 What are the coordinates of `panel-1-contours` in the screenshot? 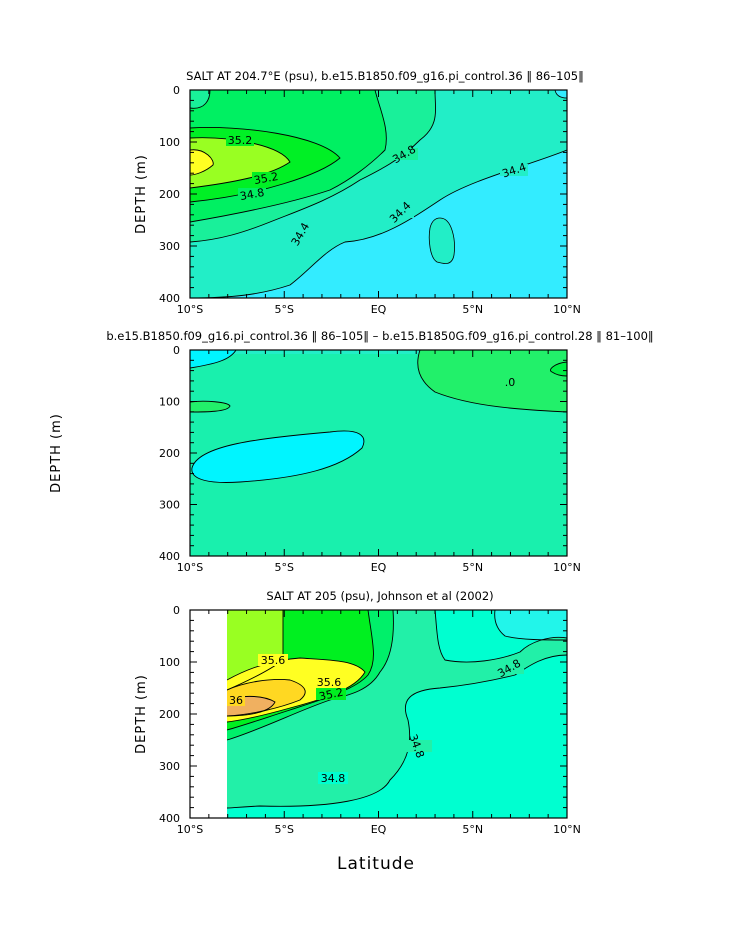 It's located at (378, 194).